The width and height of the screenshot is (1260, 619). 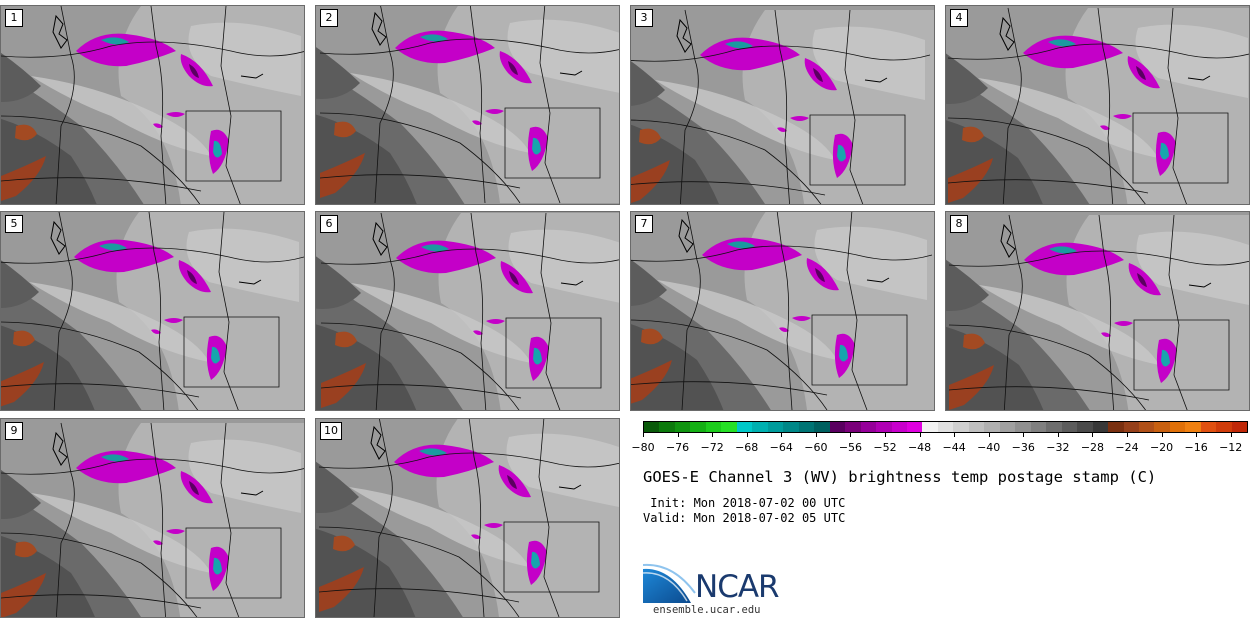 What do you see at coordinates (331, 431) in the screenshot?
I see `panel-label: 10` at bounding box center [331, 431].